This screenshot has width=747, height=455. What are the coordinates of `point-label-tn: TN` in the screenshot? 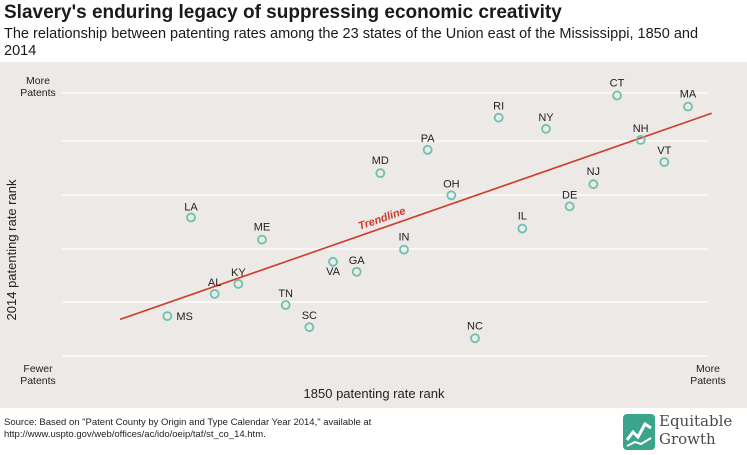 It's located at (285, 294).